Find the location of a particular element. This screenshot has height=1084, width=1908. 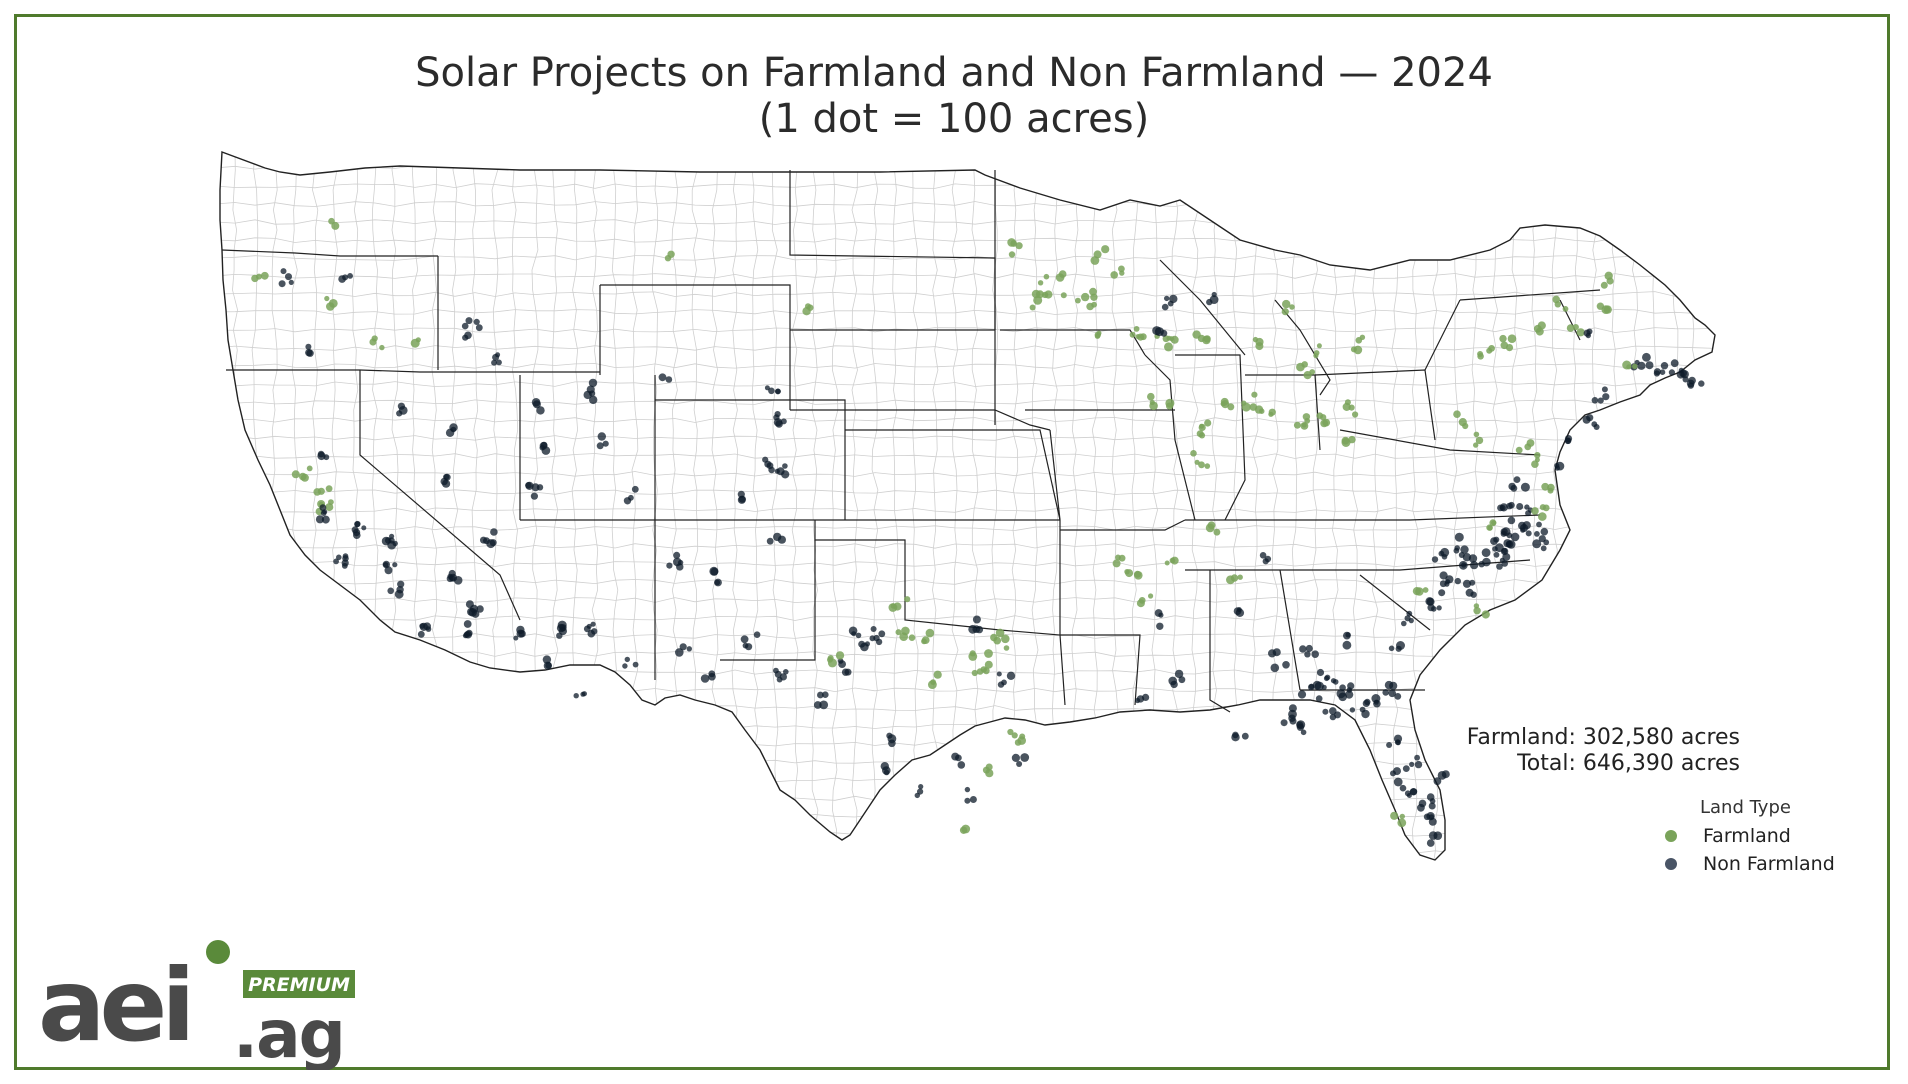

premium-badge is located at coordinates (299, 984).